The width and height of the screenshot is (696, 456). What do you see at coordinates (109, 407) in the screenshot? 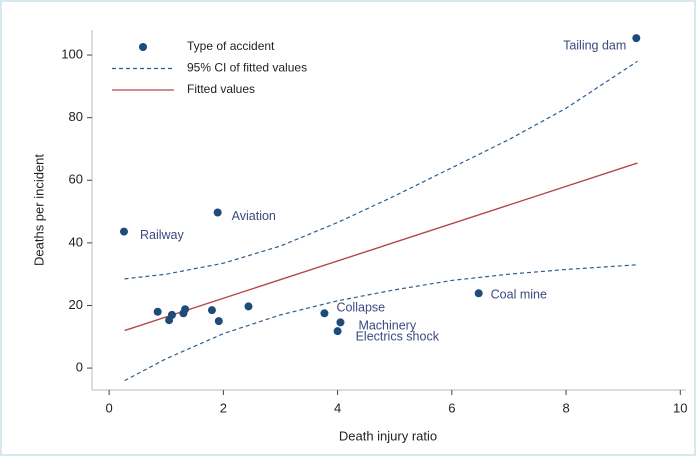
I see `x-tick-label: 0` at bounding box center [109, 407].